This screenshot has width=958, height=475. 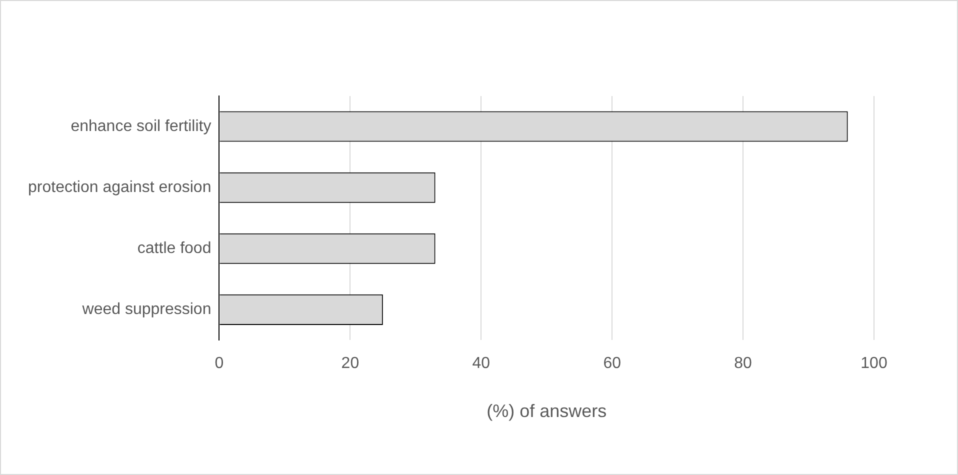 What do you see at coordinates (743, 363) in the screenshot?
I see `x-tick-label: 80` at bounding box center [743, 363].